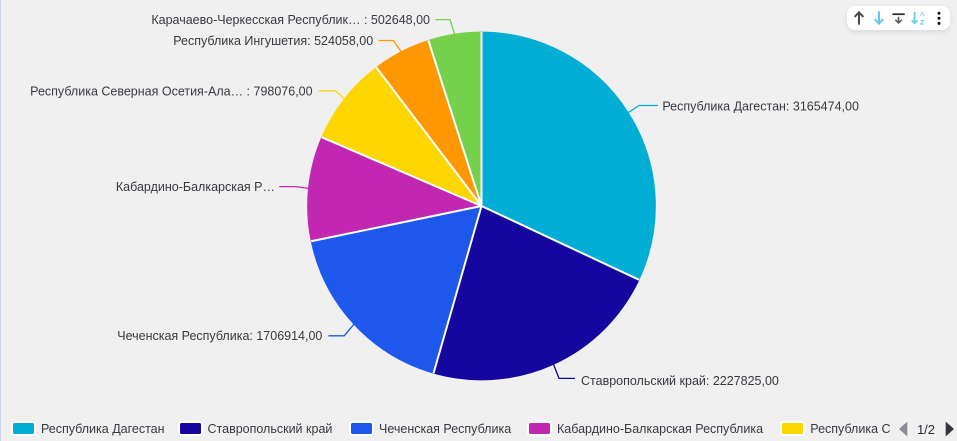  I want to click on svg-text:Чеченская Республика: 1706914,: Чеченская Республика: 1706914,00, so click(219, 336).